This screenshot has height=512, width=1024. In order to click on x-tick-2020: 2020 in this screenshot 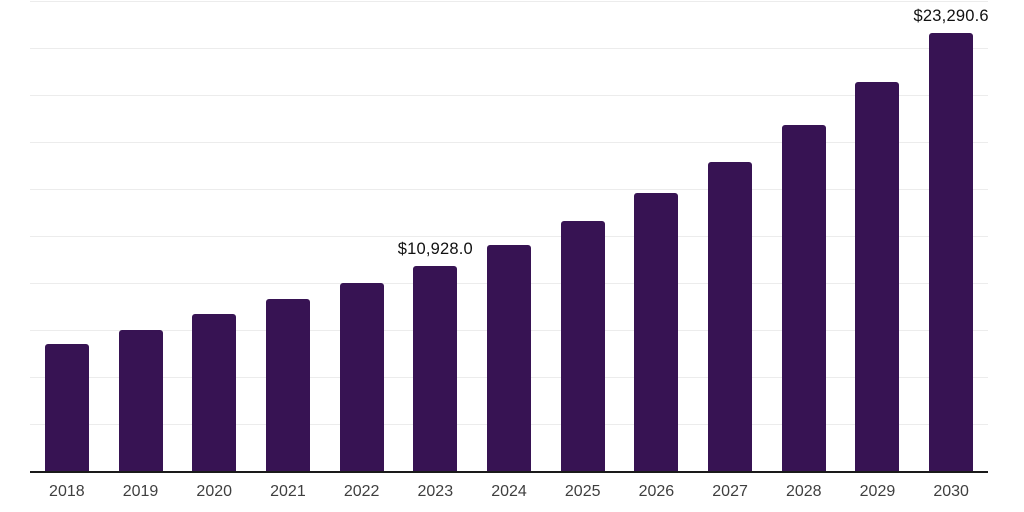, I will do `click(214, 491)`.